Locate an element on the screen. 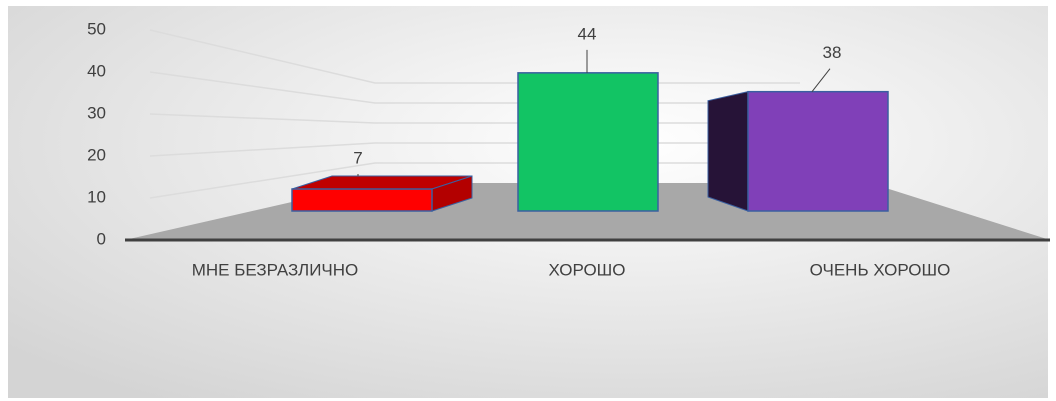 Image resolution: width=1056 pixels, height=401 pixels. data-label: 38 is located at coordinates (832, 52).